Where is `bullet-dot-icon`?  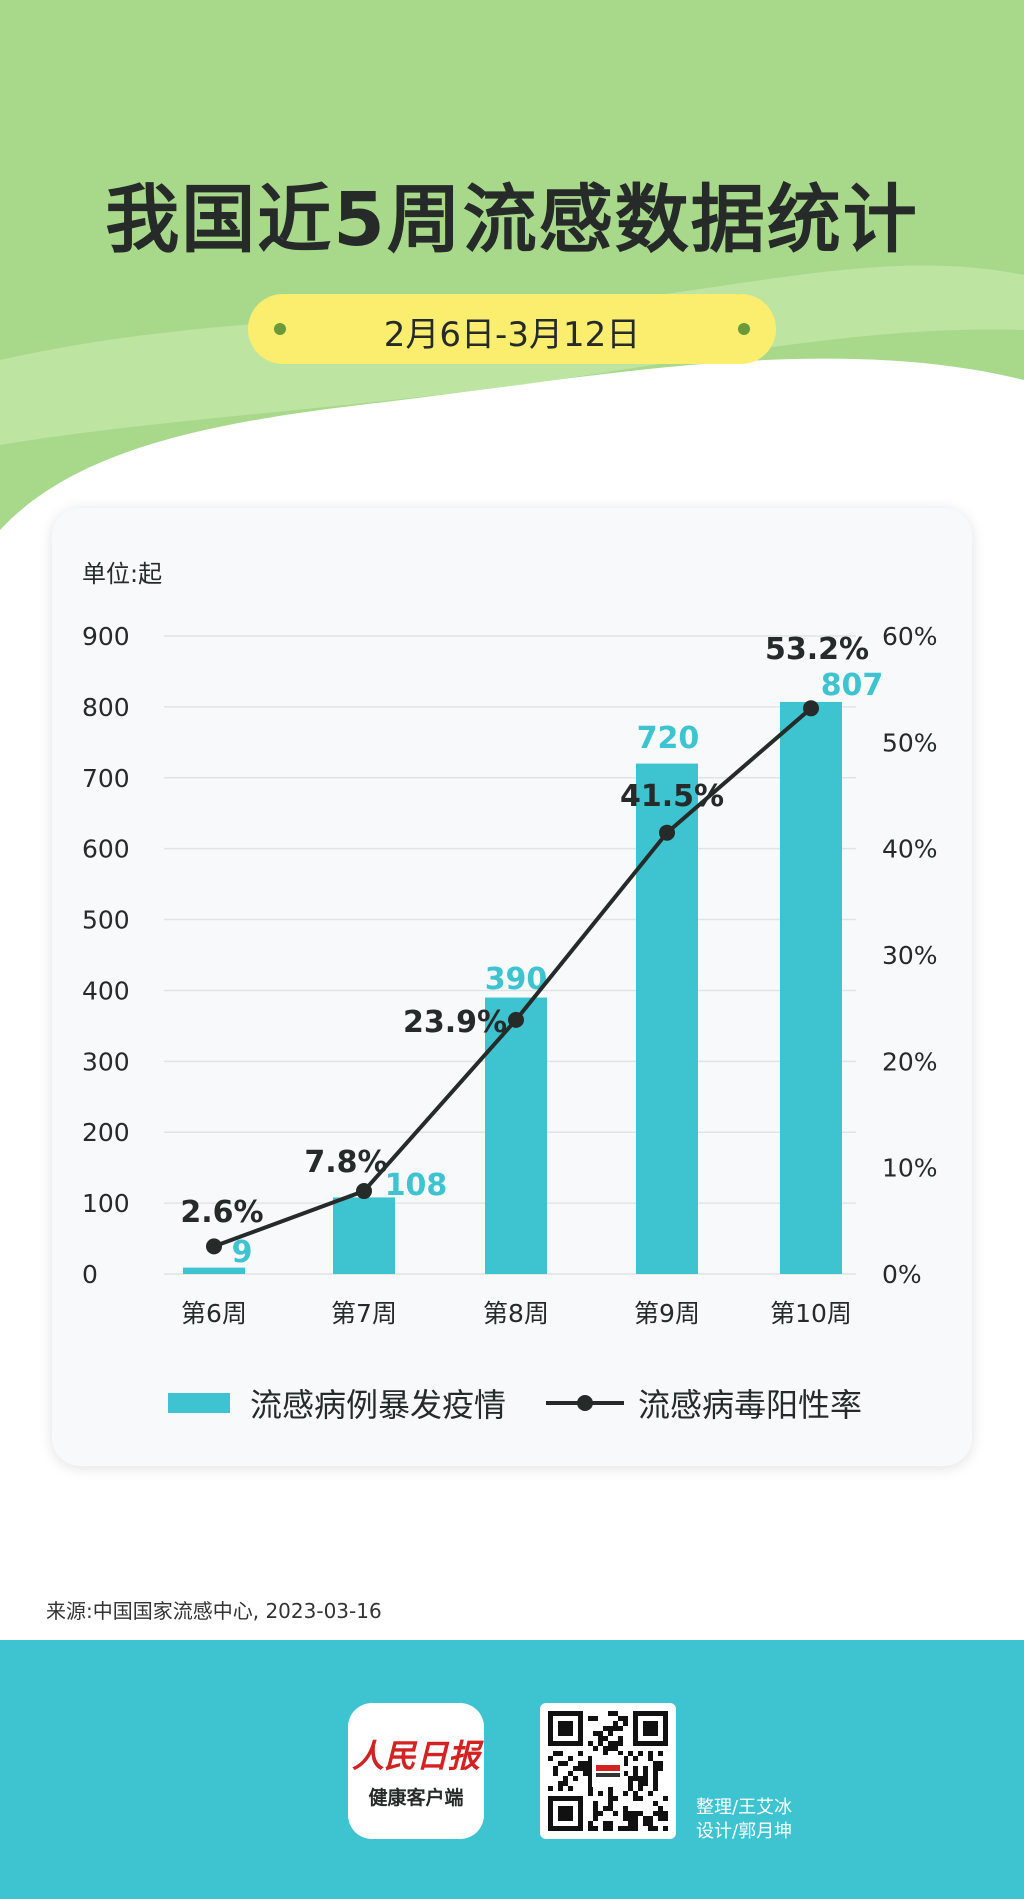 bullet-dot-icon is located at coordinates (744, 329).